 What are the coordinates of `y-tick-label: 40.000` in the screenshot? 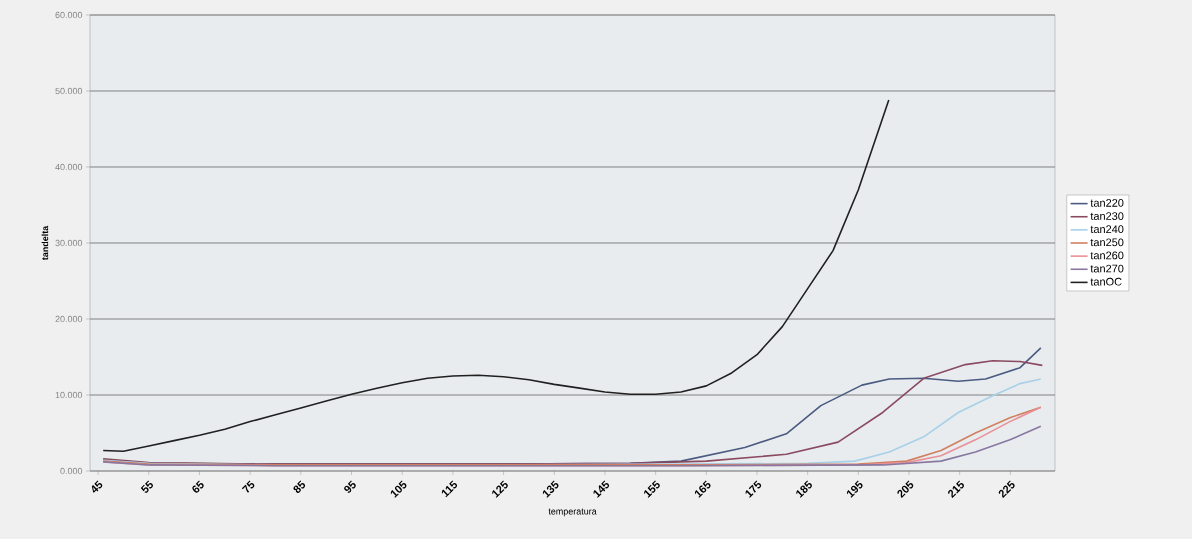 It's located at (69, 167).